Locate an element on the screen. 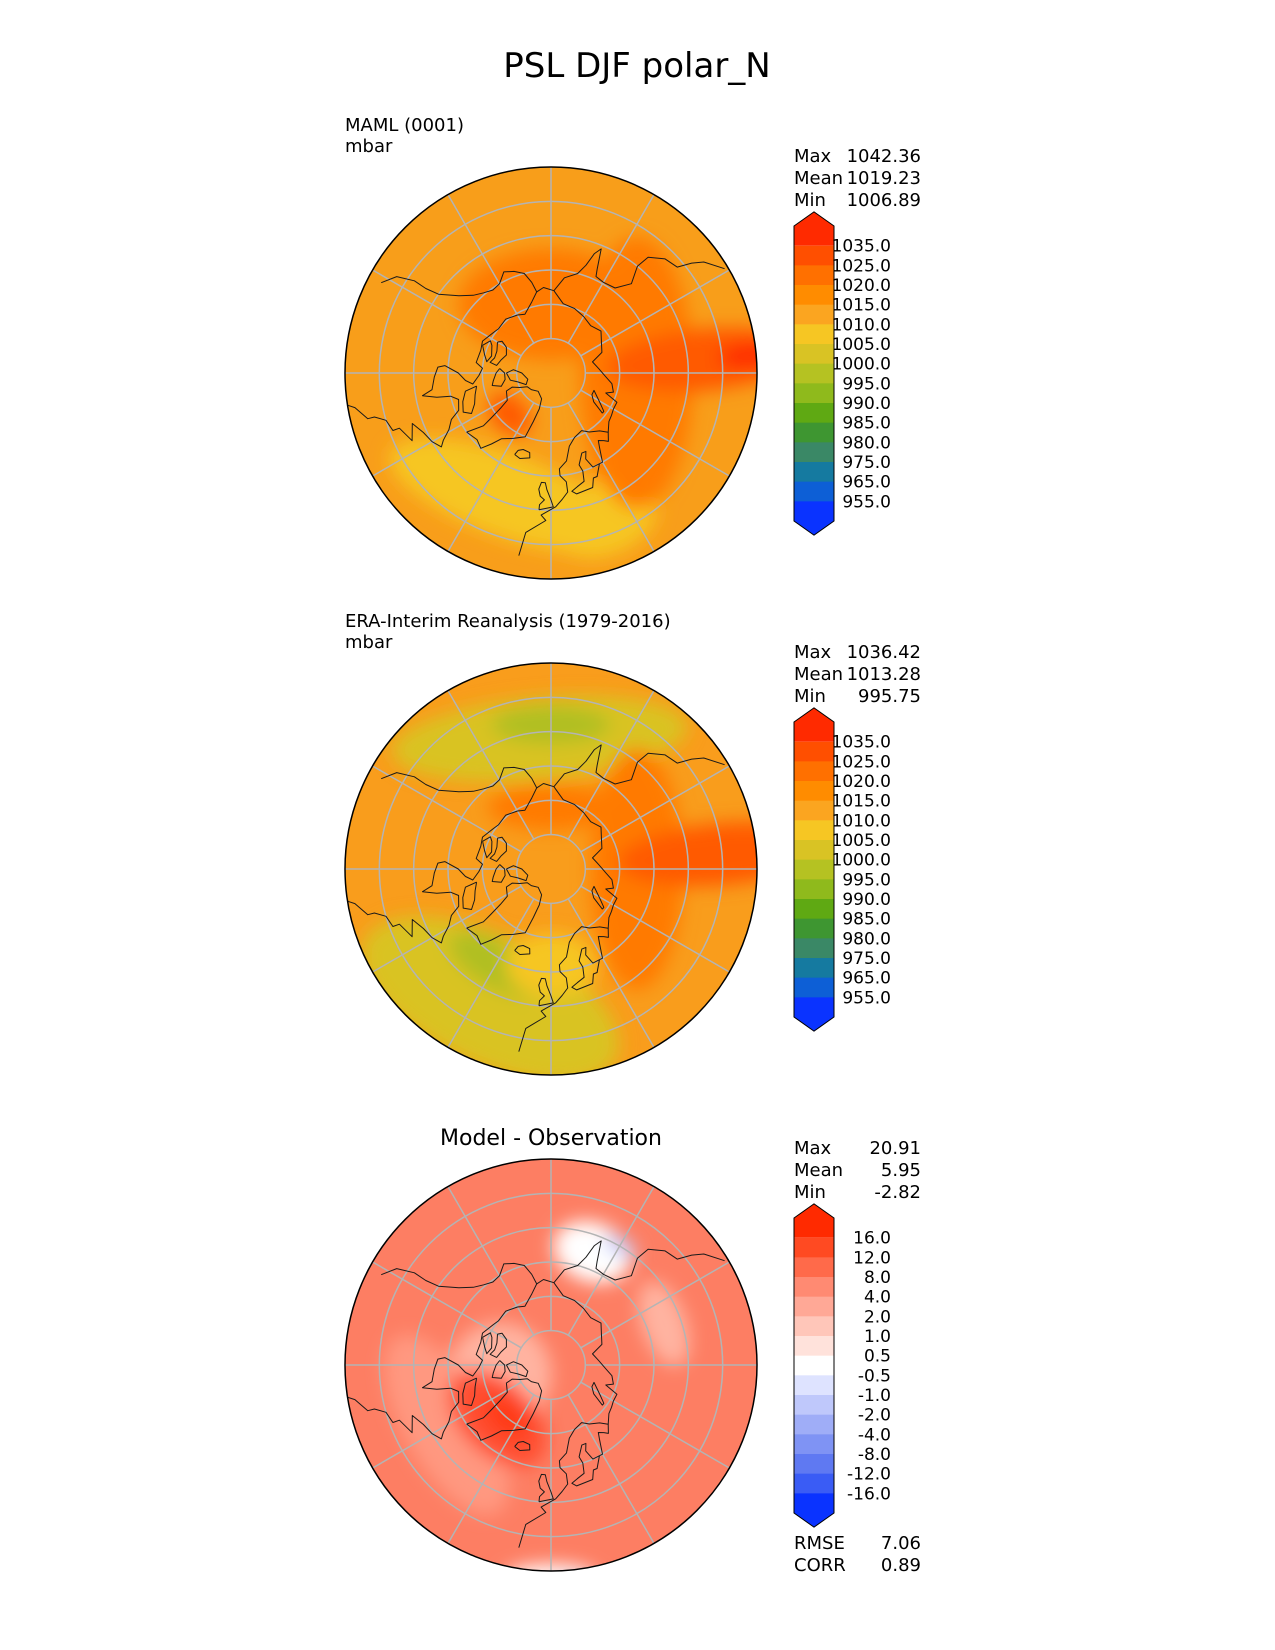  colorbar-tick-label: 1020.0 is located at coordinates (861, 782).